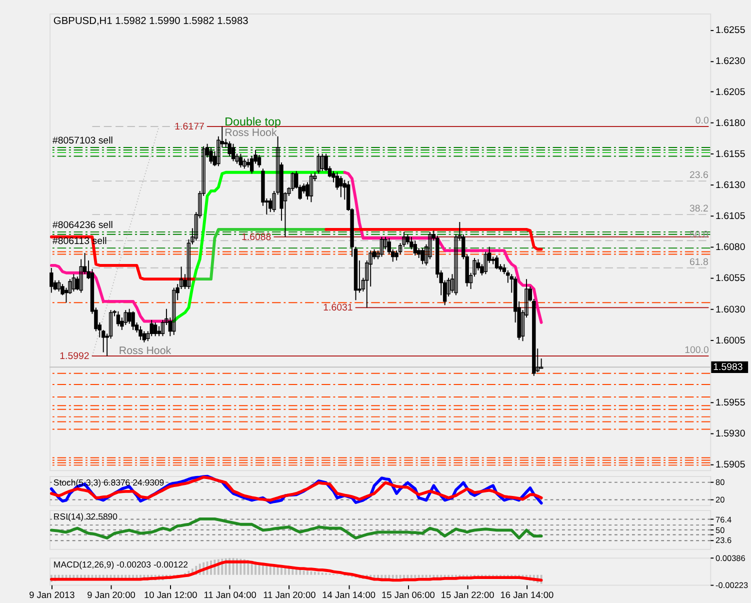 Image resolution: width=751 pixels, height=603 pixels. I want to click on y-tick-label: 1.5930, so click(731, 434).